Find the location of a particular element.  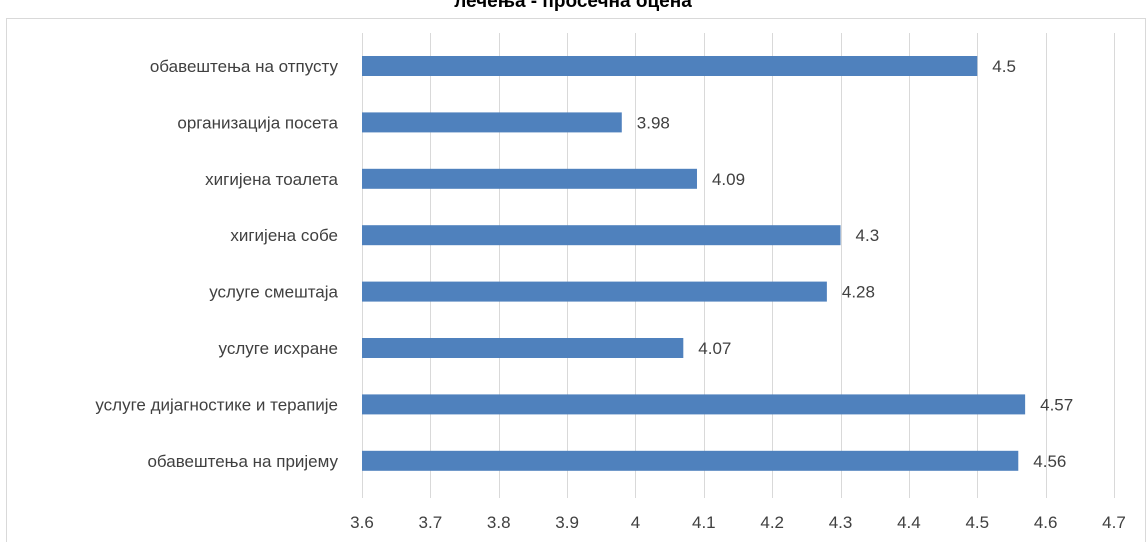

data-label: 4.3 is located at coordinates (868, 235).